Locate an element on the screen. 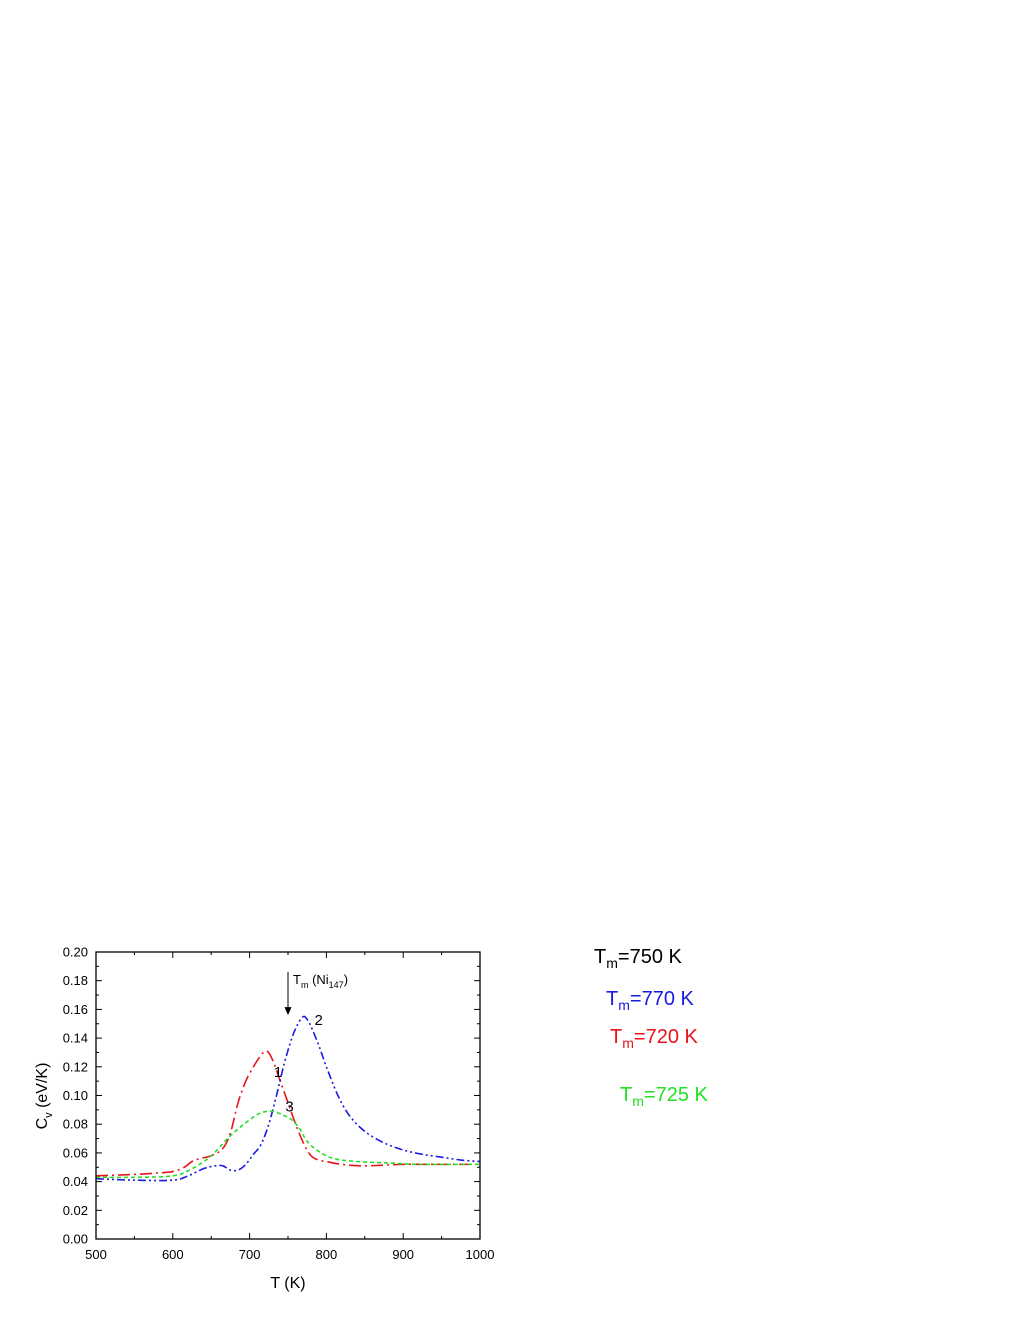 This screenshot has height=1320, width=1020. x-tick-label: 600 is located at coordinates (173, 1254).